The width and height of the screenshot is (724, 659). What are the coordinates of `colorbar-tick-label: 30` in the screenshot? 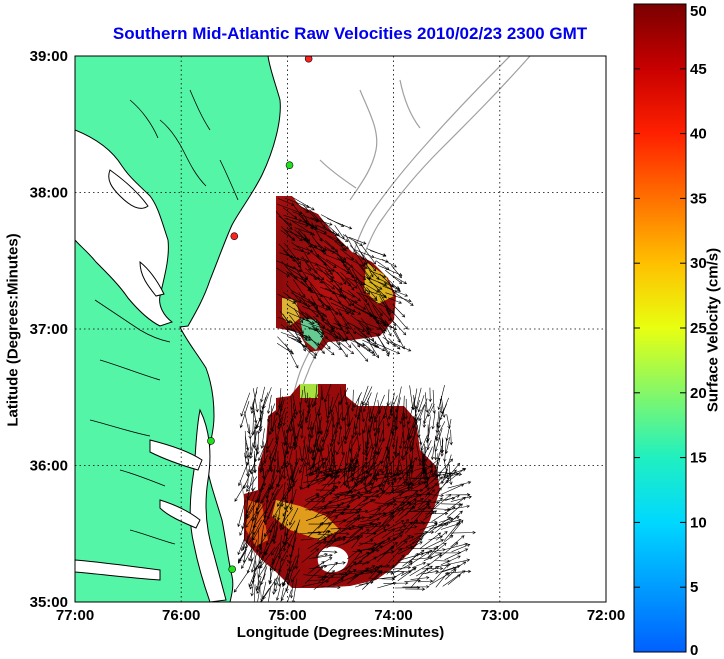 It's located at (698, 263).